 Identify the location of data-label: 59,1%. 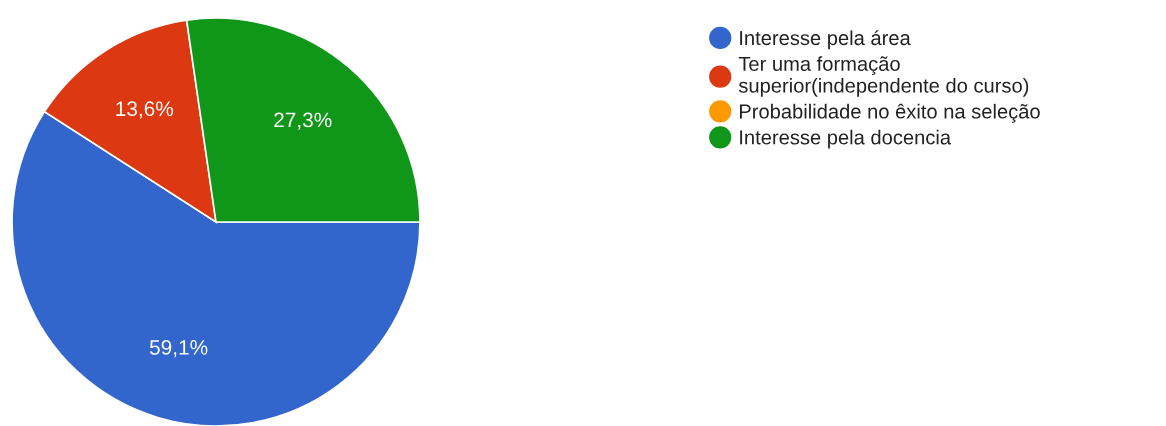
(178, 349).